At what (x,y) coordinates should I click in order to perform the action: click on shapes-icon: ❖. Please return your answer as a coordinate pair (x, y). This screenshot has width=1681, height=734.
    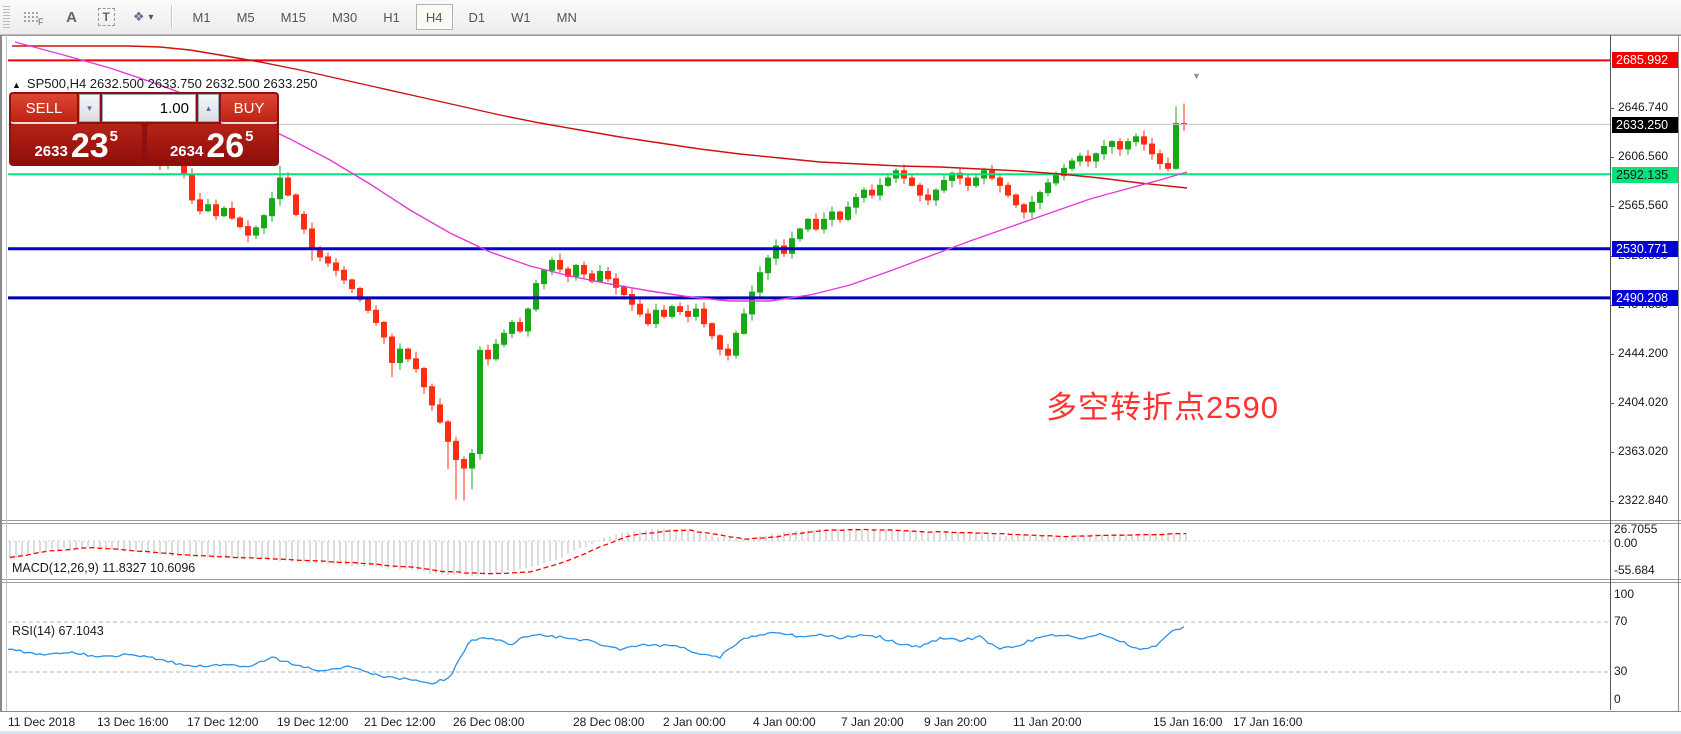
    Looking at the image, I should click on (138, 16).